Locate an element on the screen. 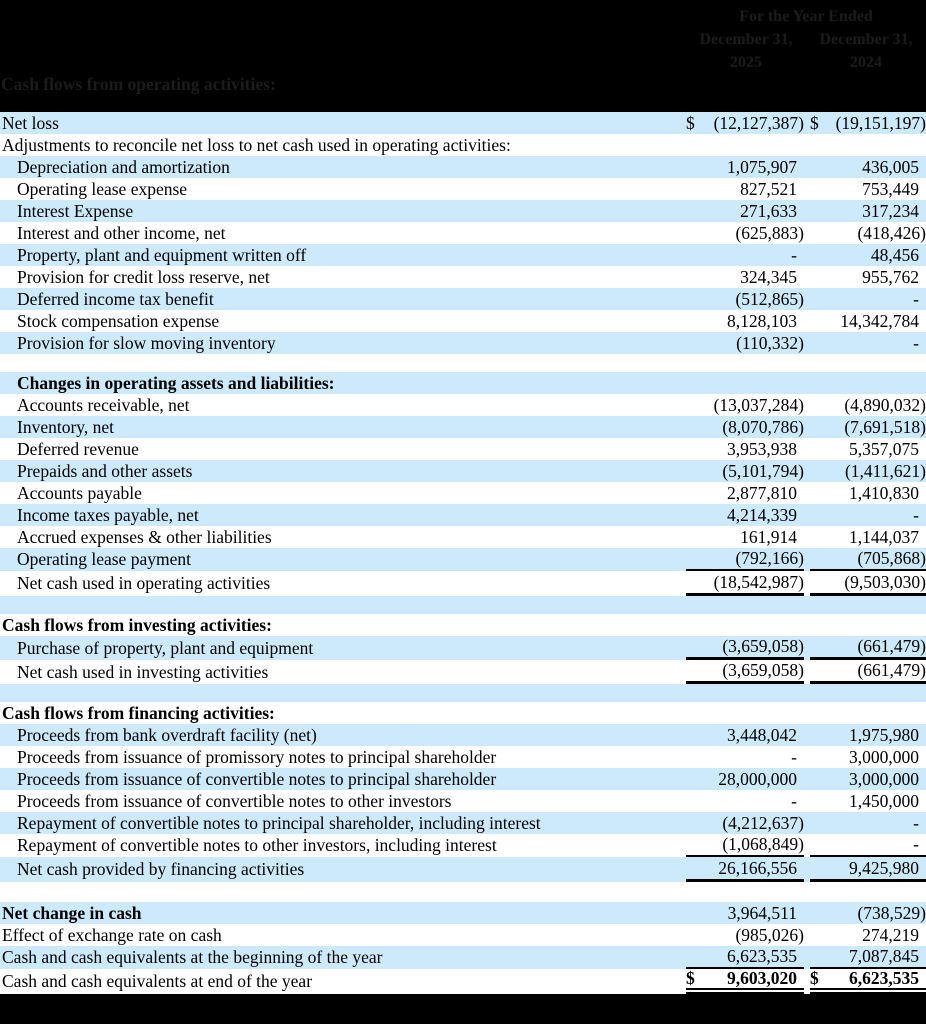 This screenshot has height=1024, width=926. table-row: Deferred income tax benefit (512,865) - is located at coordinates (463, 299).